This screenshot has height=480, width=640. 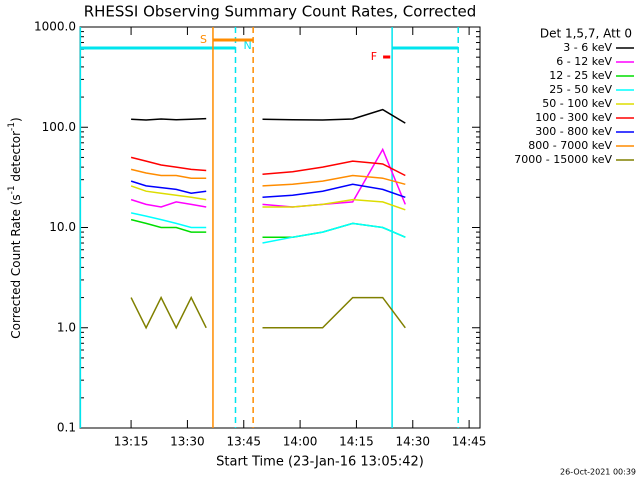 I want to click on interval-label: N, so click(x=247, y=45).